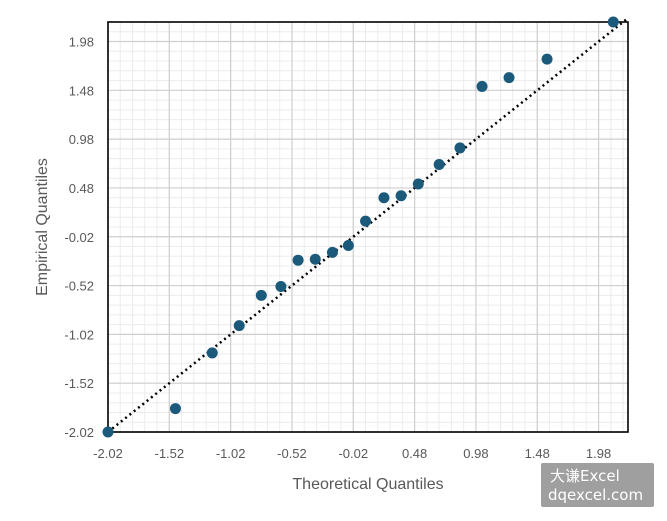  I want to click on x-tick-label: -2.02, so click(108, 453).